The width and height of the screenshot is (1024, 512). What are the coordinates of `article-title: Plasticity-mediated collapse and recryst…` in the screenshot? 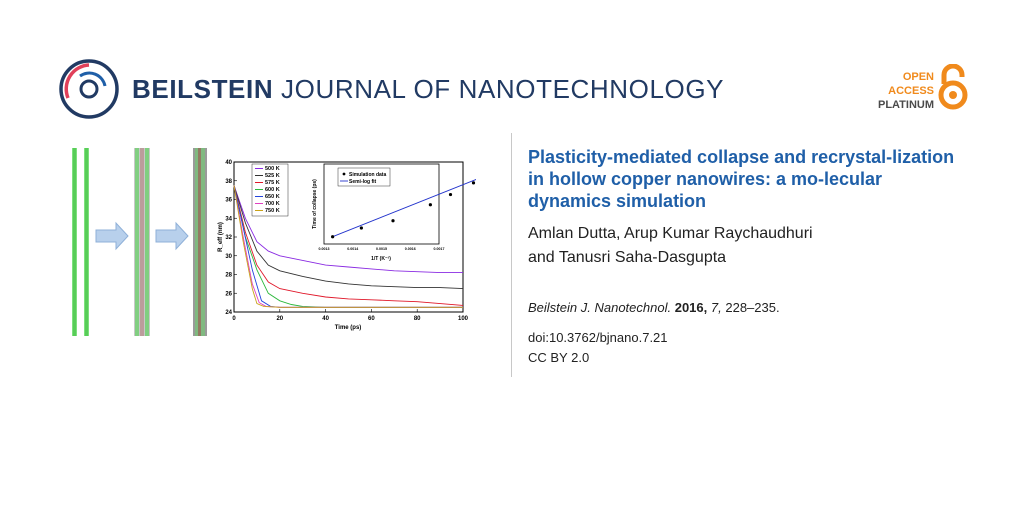 It's located at (741, 179).